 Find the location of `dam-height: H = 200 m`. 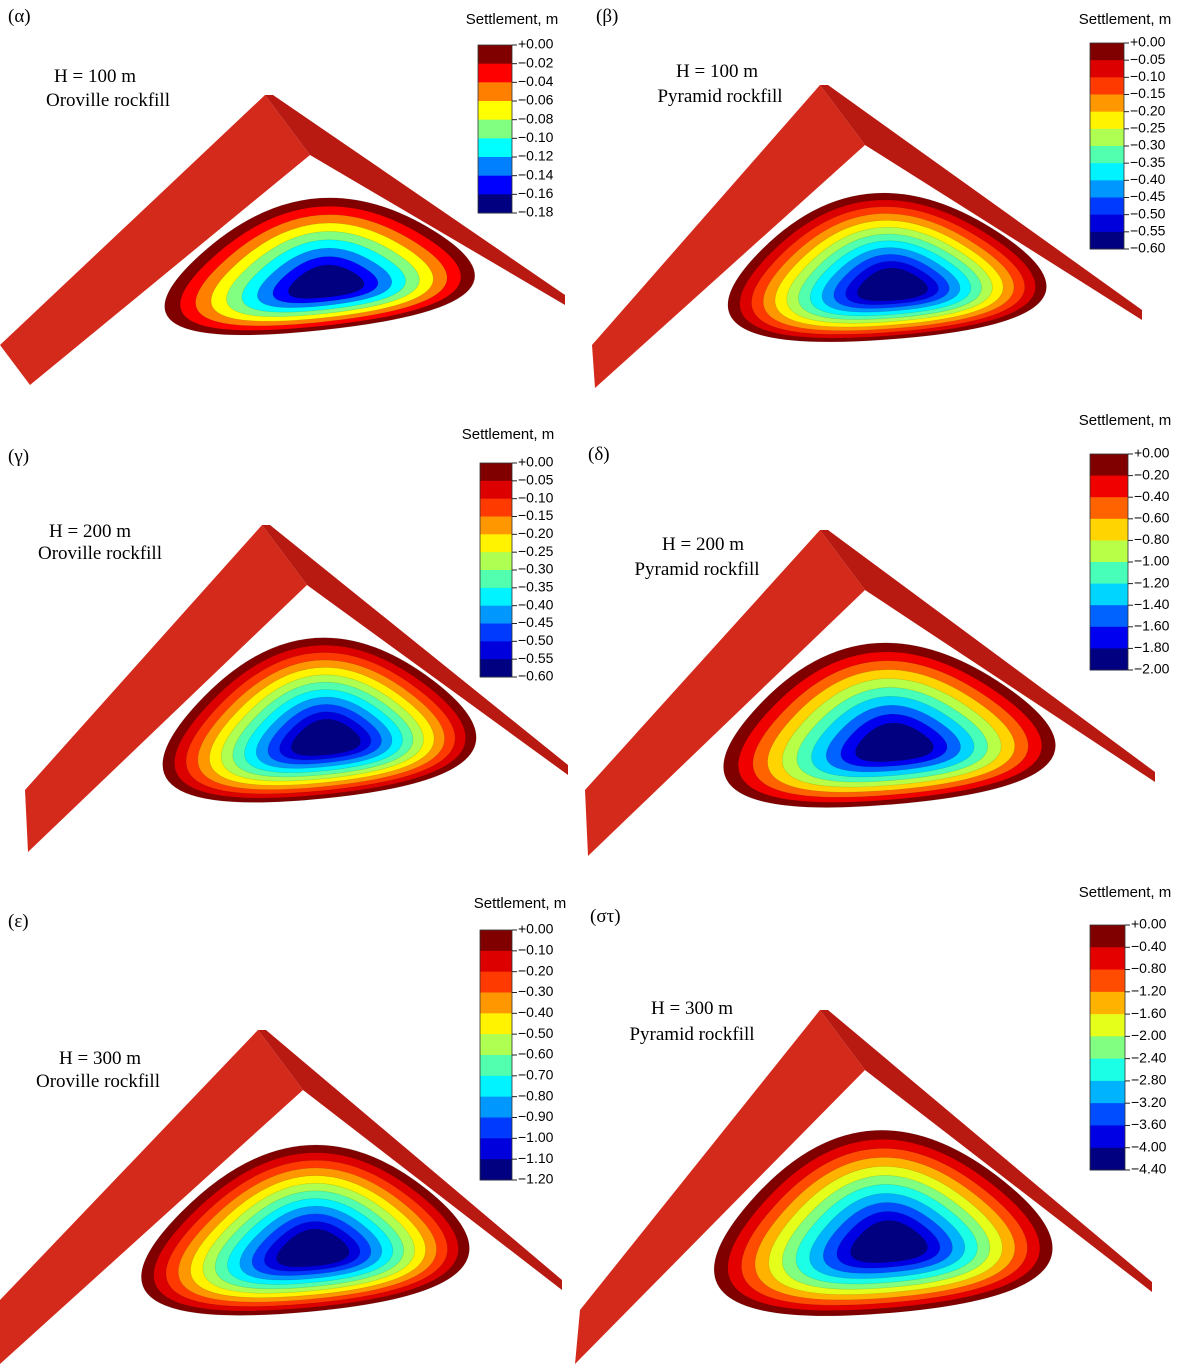

dam-height: H = 200 m is located at coordinates (703, 544).